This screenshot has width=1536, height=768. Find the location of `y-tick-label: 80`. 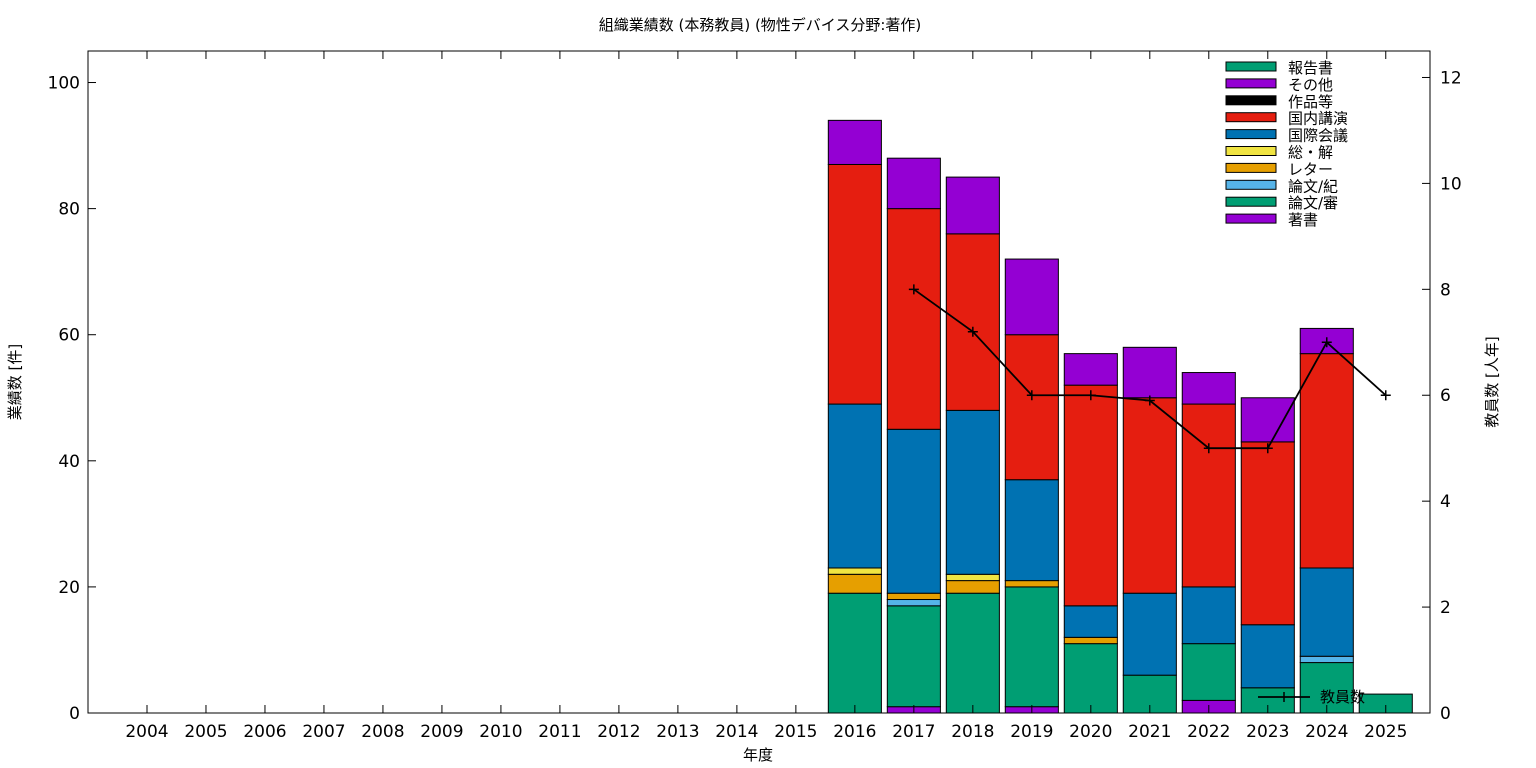

y-tick-label: 80 is located at coordinates (69, 210).